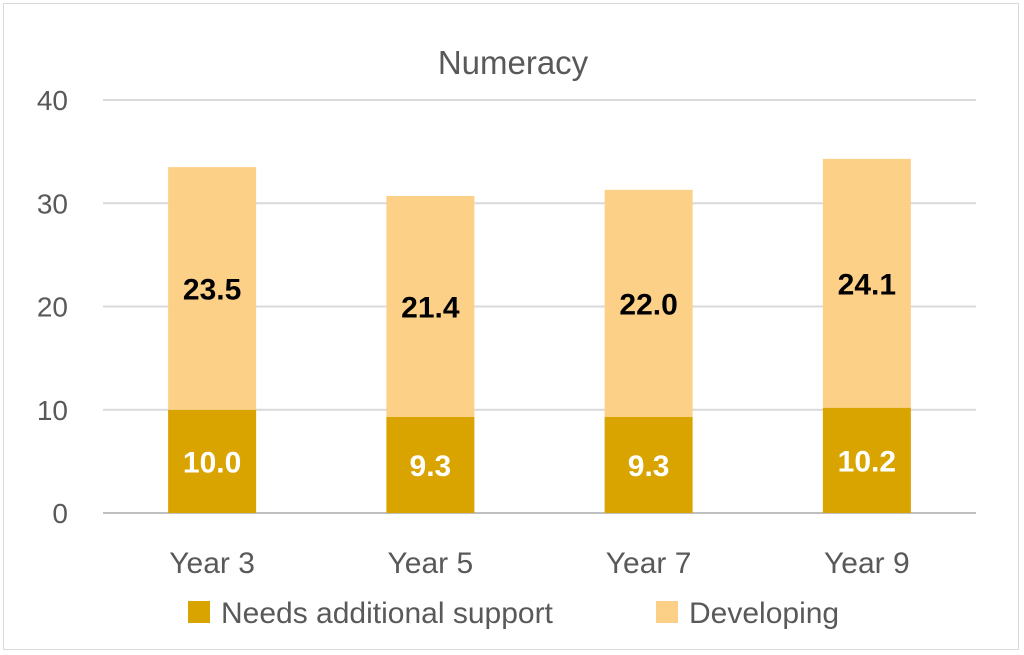 This screenshot has width=1024, height=655. I want to click on data-label: 21.4, so click(430, 308).